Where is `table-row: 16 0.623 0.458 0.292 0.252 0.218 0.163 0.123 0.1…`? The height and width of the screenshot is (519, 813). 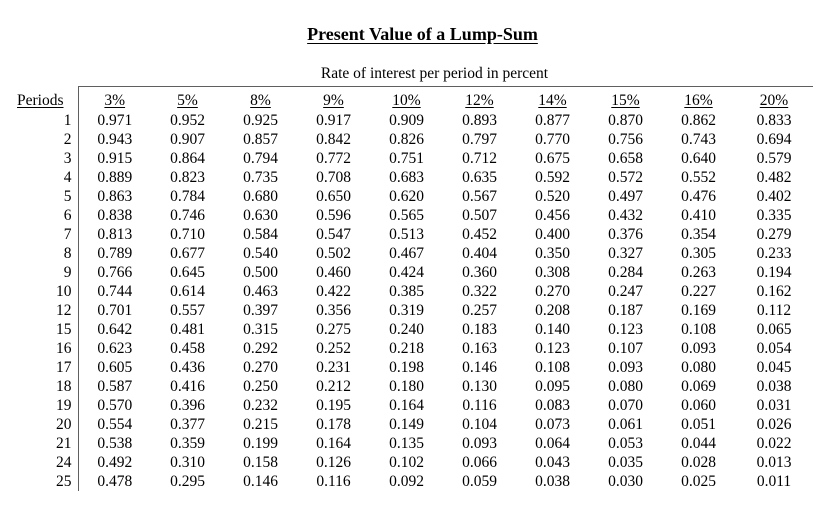 table-row: 16 0.623 0.458 0.292 0.252 0.218 0.163 0.123 0.1… is located at coordinates (406, 348).